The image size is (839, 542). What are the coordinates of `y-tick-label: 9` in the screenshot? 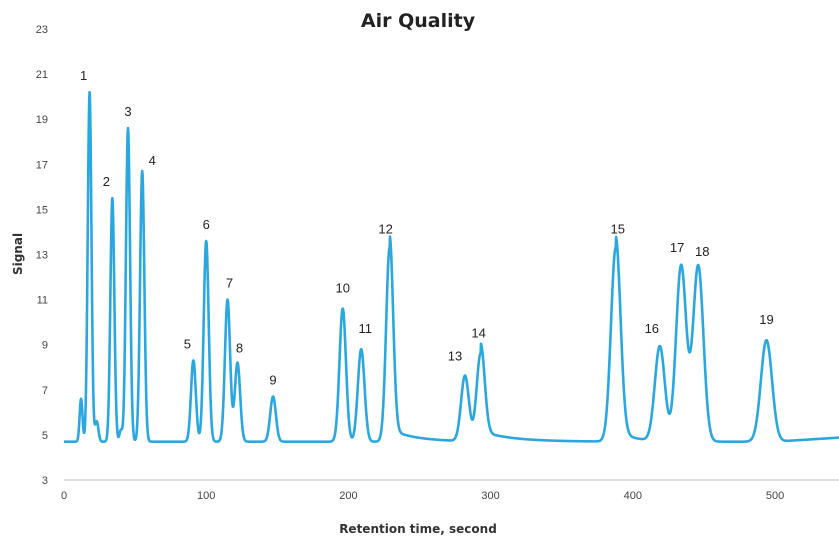 It's located at (45, 346).